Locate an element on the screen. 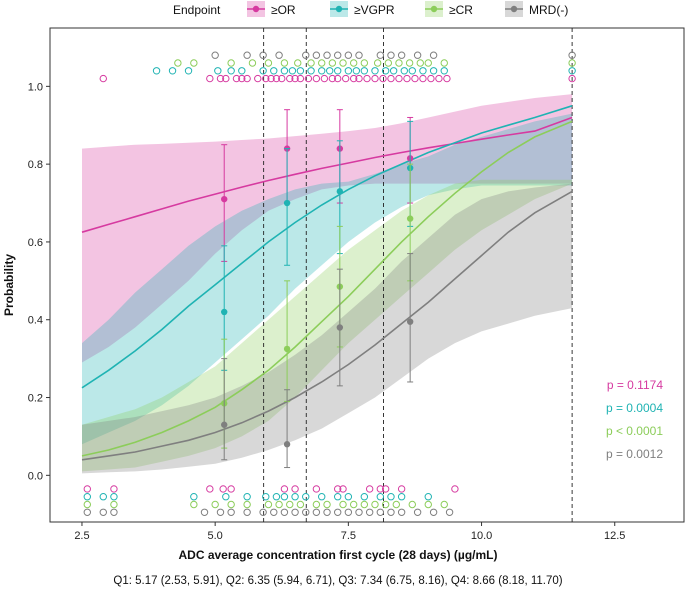 This screenshot has width=685, height=593. x-tick-label: 7.5 is located at coordinates (348, 536).